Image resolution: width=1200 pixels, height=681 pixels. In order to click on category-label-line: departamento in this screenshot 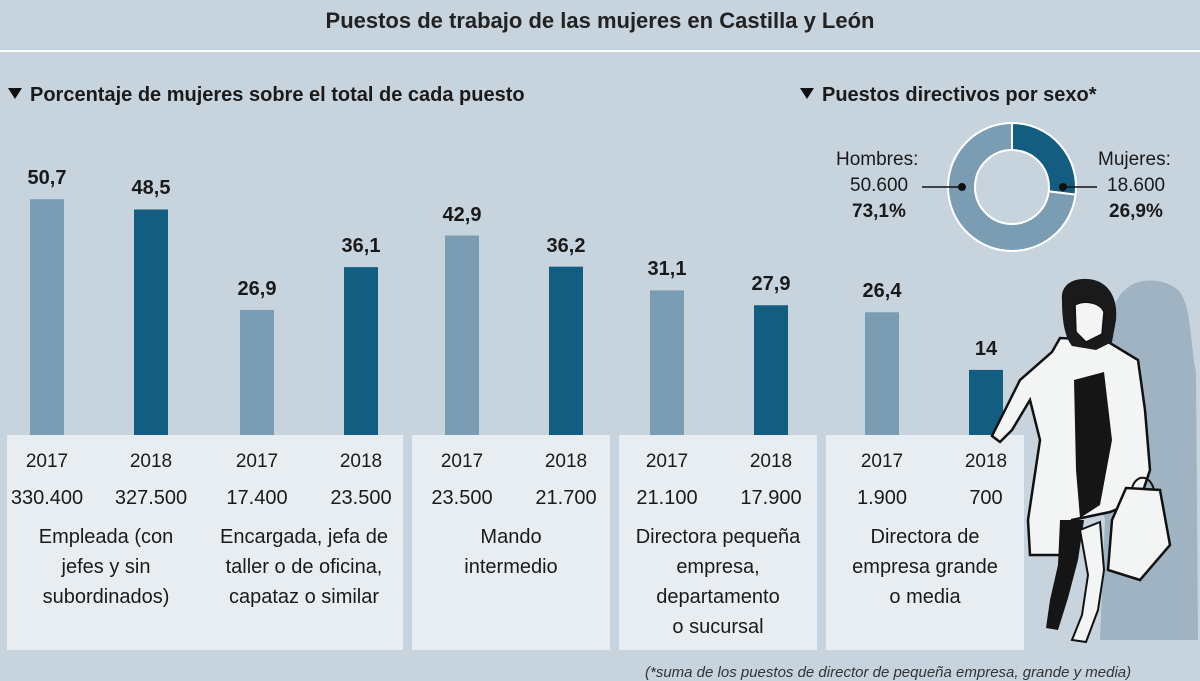, I will do `click(718, 597)`.